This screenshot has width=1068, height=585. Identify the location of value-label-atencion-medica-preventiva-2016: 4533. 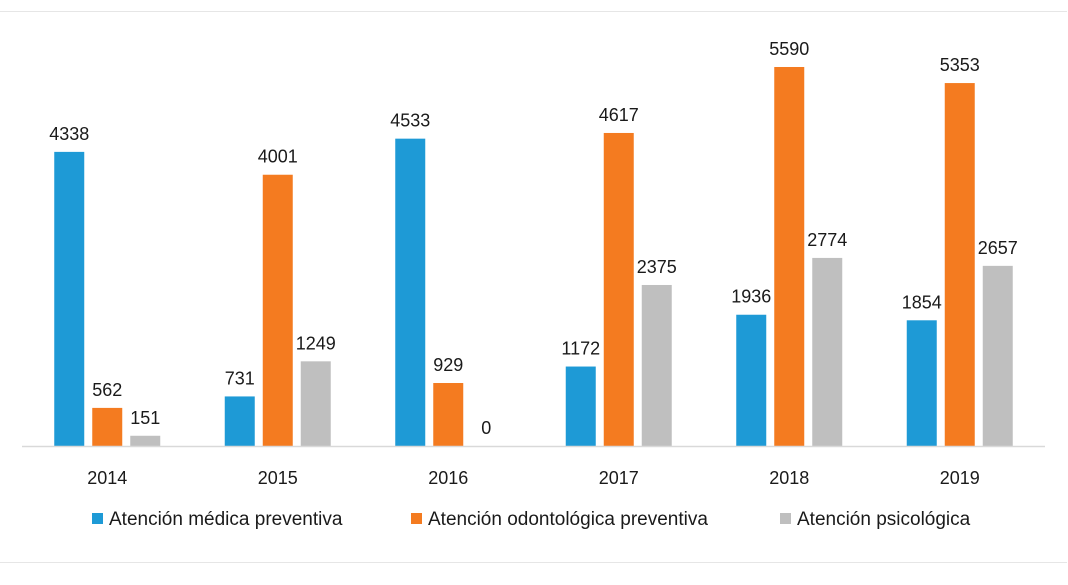
(410, 121).